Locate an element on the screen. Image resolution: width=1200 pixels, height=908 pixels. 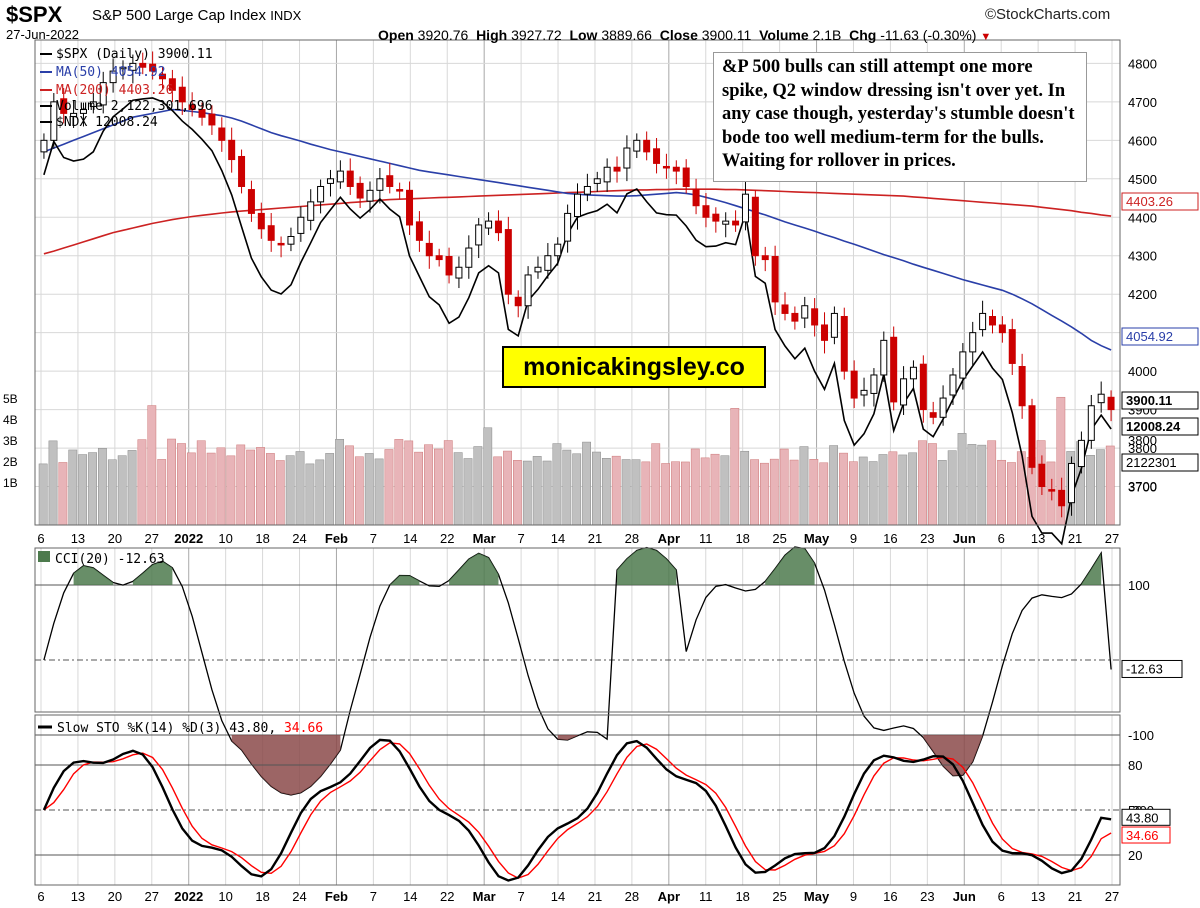
x-tick-label-lower: 2022 is located at coordinates (188, 896).